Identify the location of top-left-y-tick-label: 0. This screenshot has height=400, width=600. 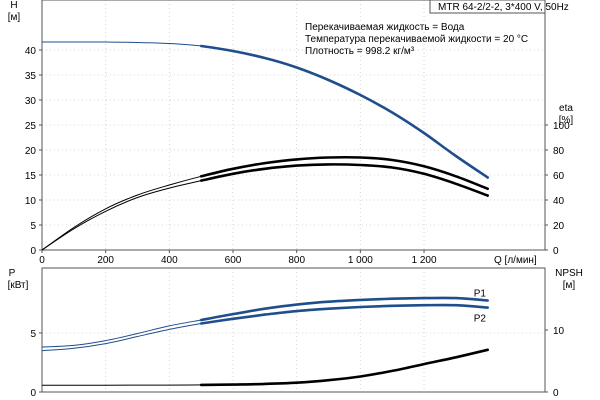
(33, 251).